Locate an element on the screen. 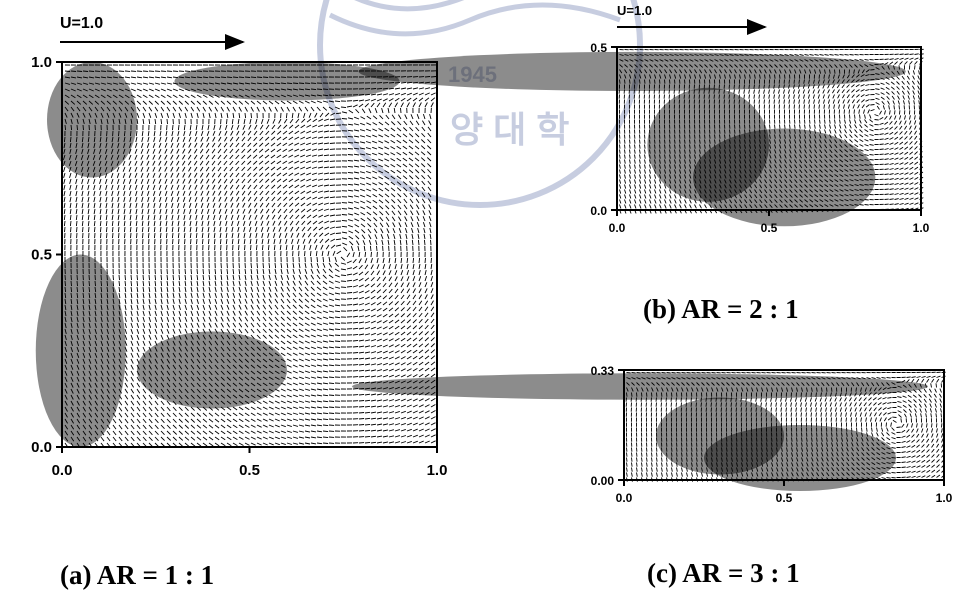 This screenshot has height=591, width=959. panel-c-x-tick-label: 1.0 is located at coordinates (944, 498).